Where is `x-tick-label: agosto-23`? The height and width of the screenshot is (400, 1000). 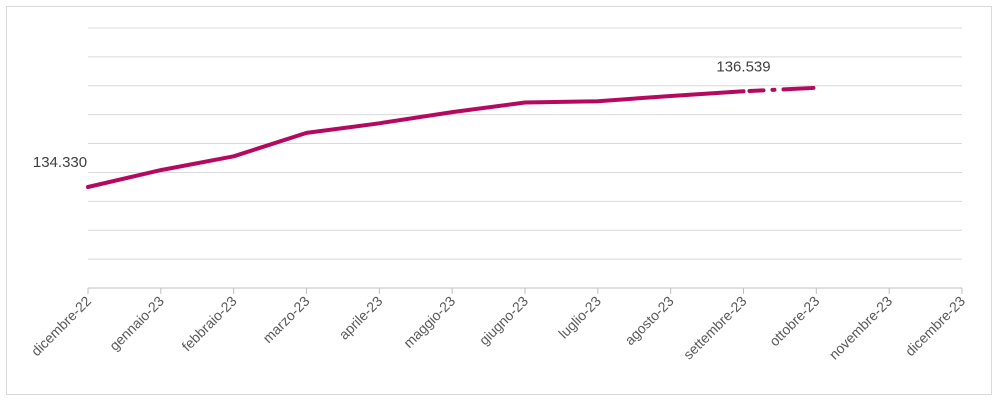
x-tick-label: agosto-23 is located at coordinates (648, 320).